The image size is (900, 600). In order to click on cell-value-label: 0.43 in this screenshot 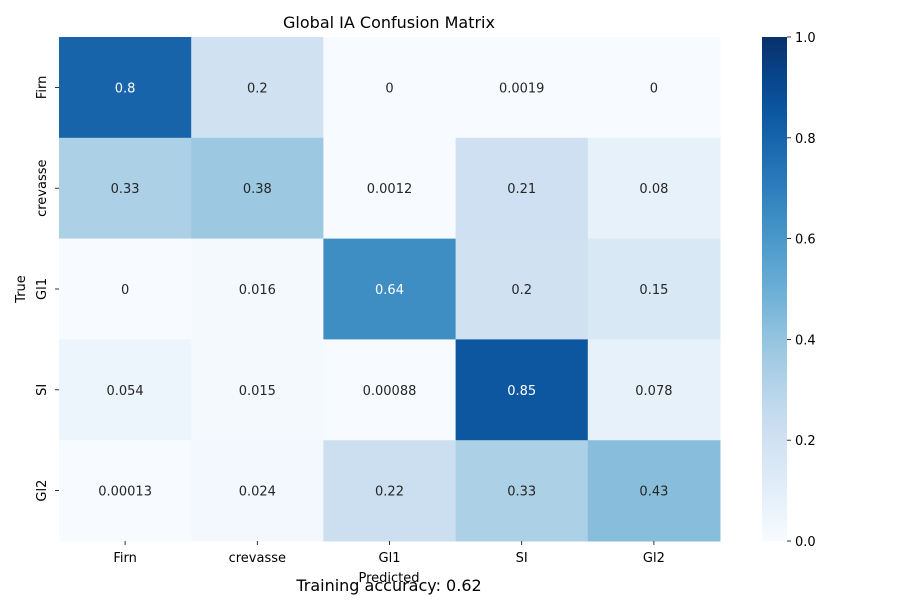, I will do `click(653, 492)`.